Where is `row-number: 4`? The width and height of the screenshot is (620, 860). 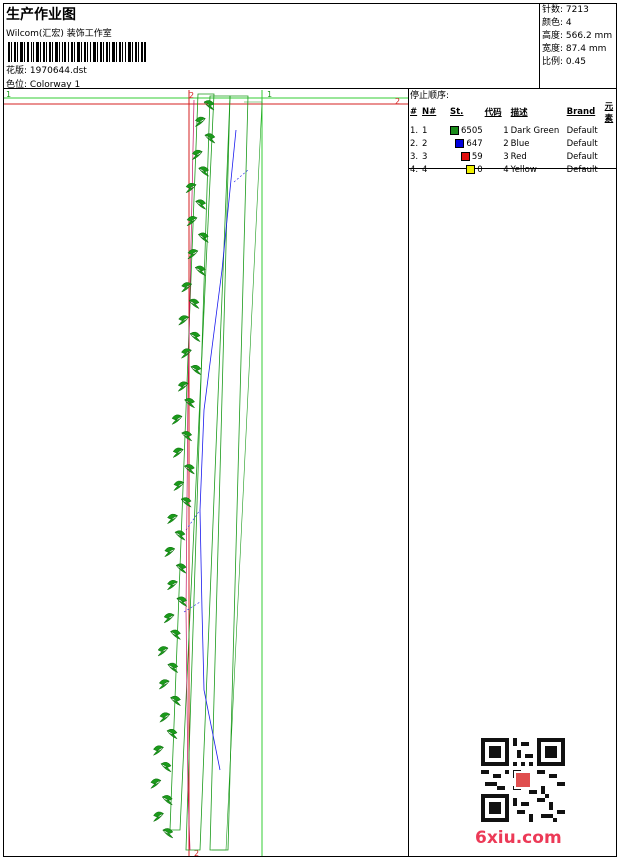
row-number: 4 is located at coordinates (425, 169).